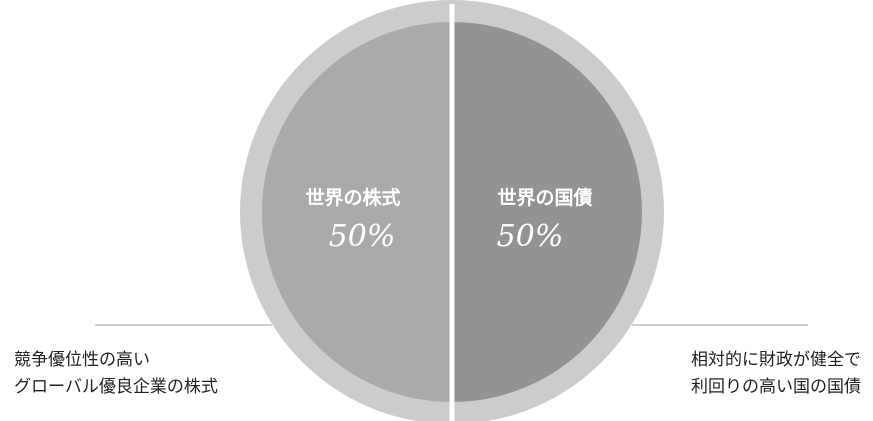 The image size is (873, 421). I want to click on stocks-description-line-2: グローバル優良企業の株式, so click(116, 387).